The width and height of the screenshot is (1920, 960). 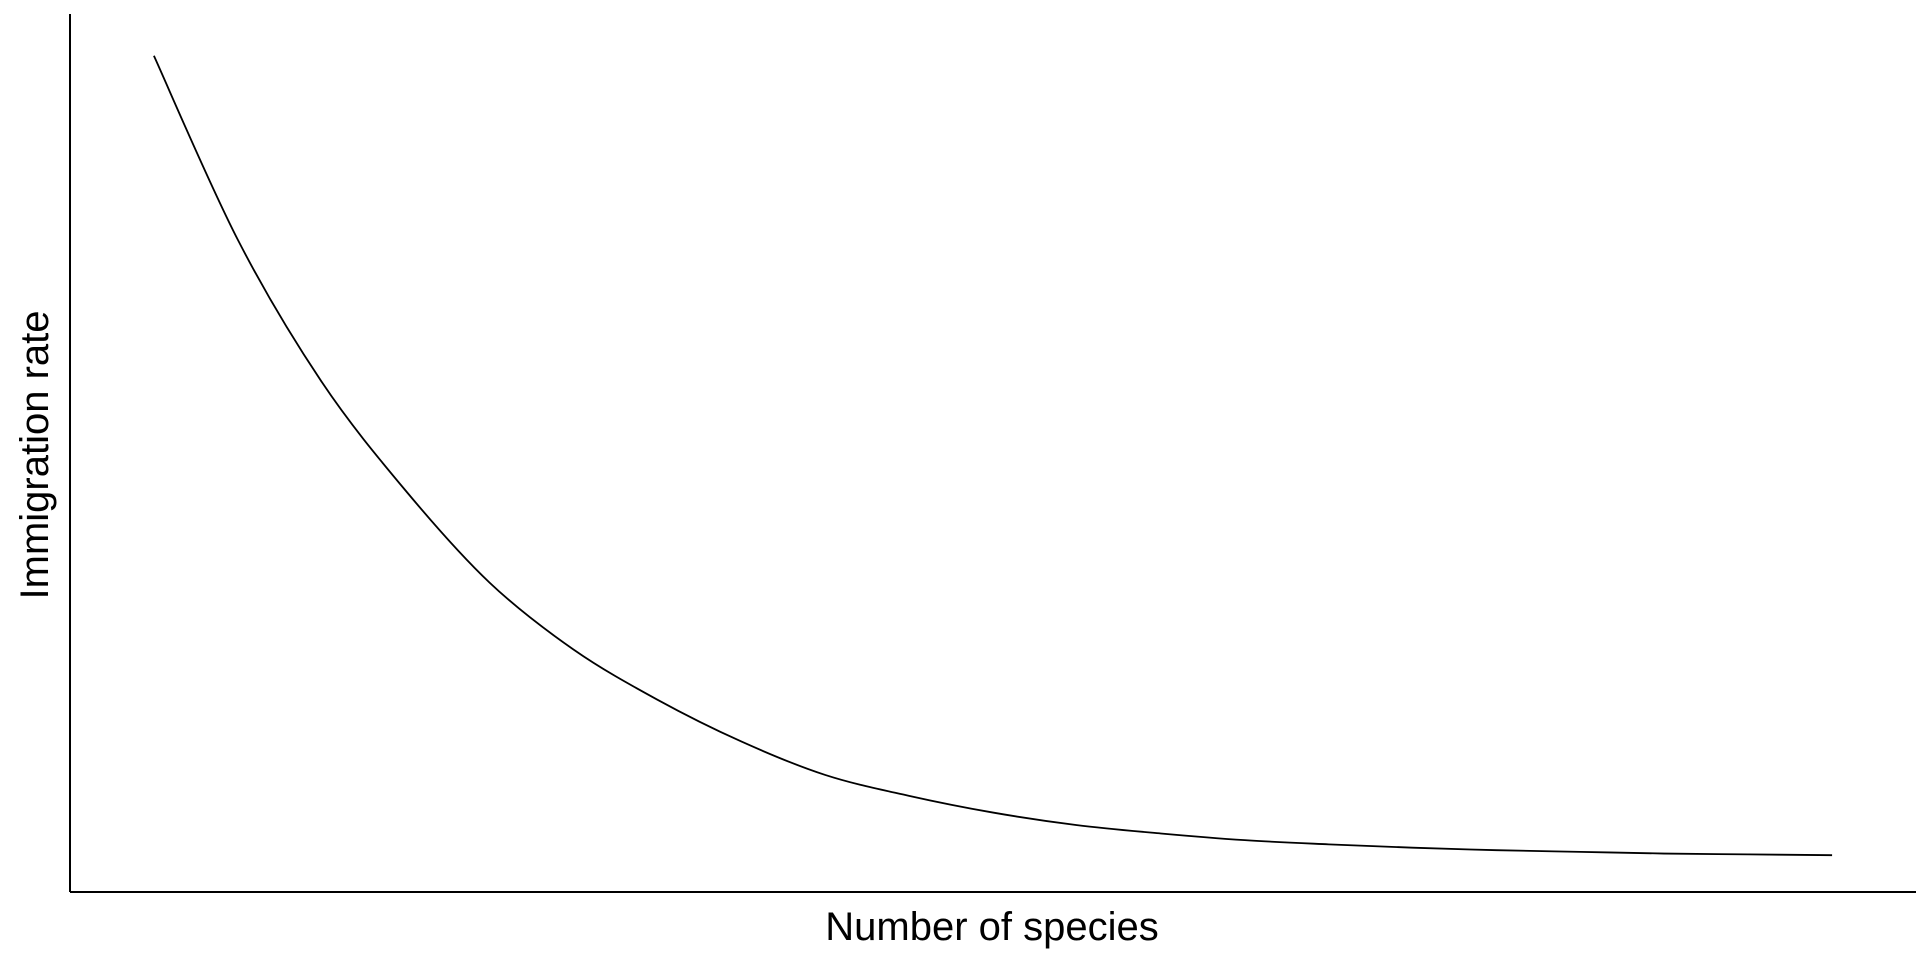 What do you see at coordinates (991, 927) in the screenshot?
I see `x-axis-label: Number of species` at bounding box center [991, 927].